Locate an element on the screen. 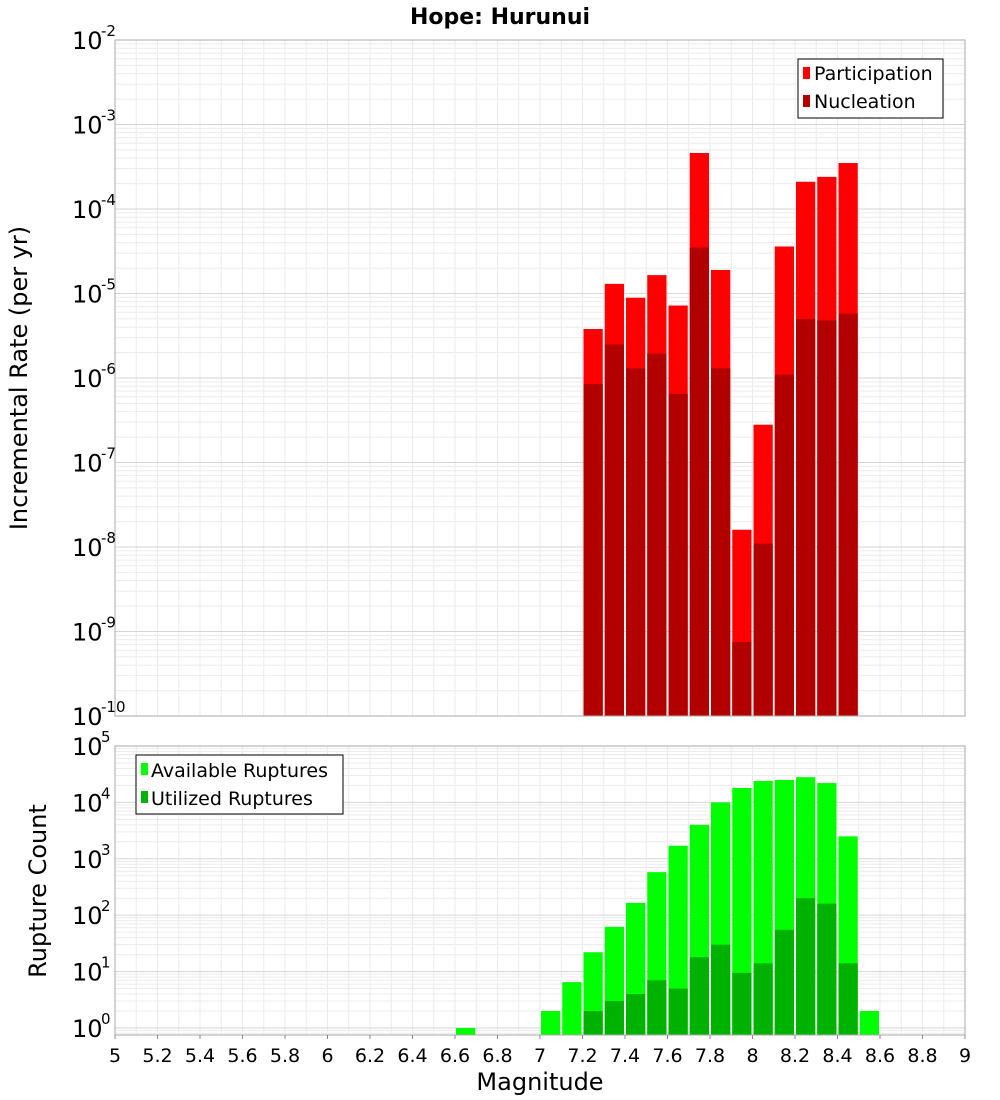  top-legend: Participation Nucleation is located at coordinates (870, 88).